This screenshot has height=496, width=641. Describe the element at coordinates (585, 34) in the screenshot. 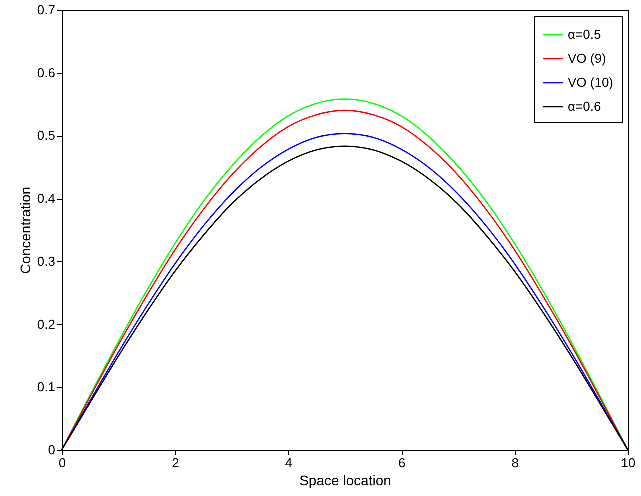

I see `legend-label: α=0.5` at that location.